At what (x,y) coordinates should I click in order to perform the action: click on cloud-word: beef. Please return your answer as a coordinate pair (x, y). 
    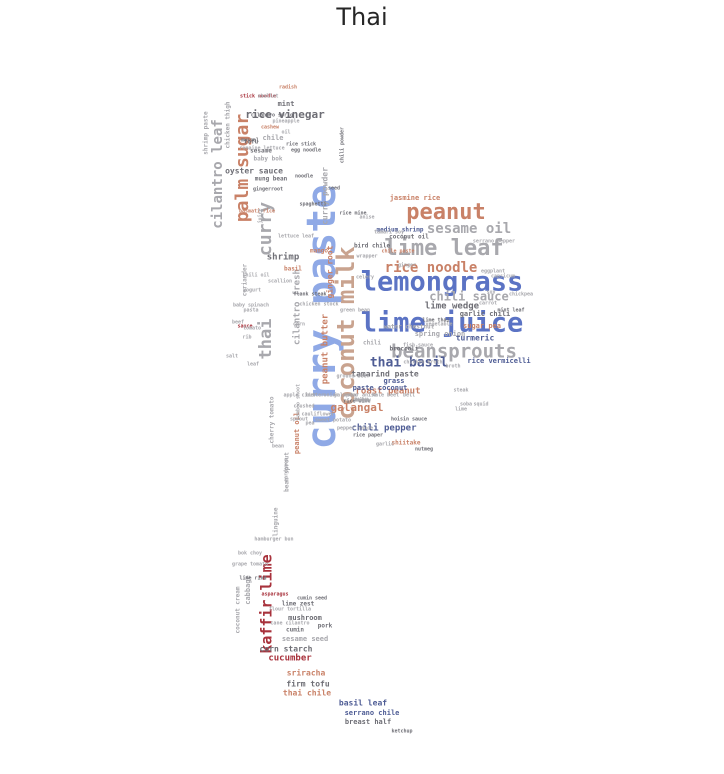
    Looking at the image, I should click on (238, 323).